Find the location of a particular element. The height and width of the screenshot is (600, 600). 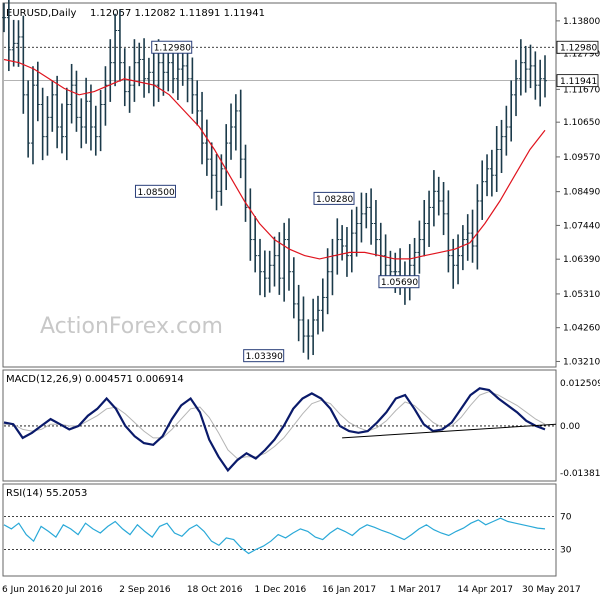

price-y-tick-label: 1.08490 is located at coordinates (581, 193).